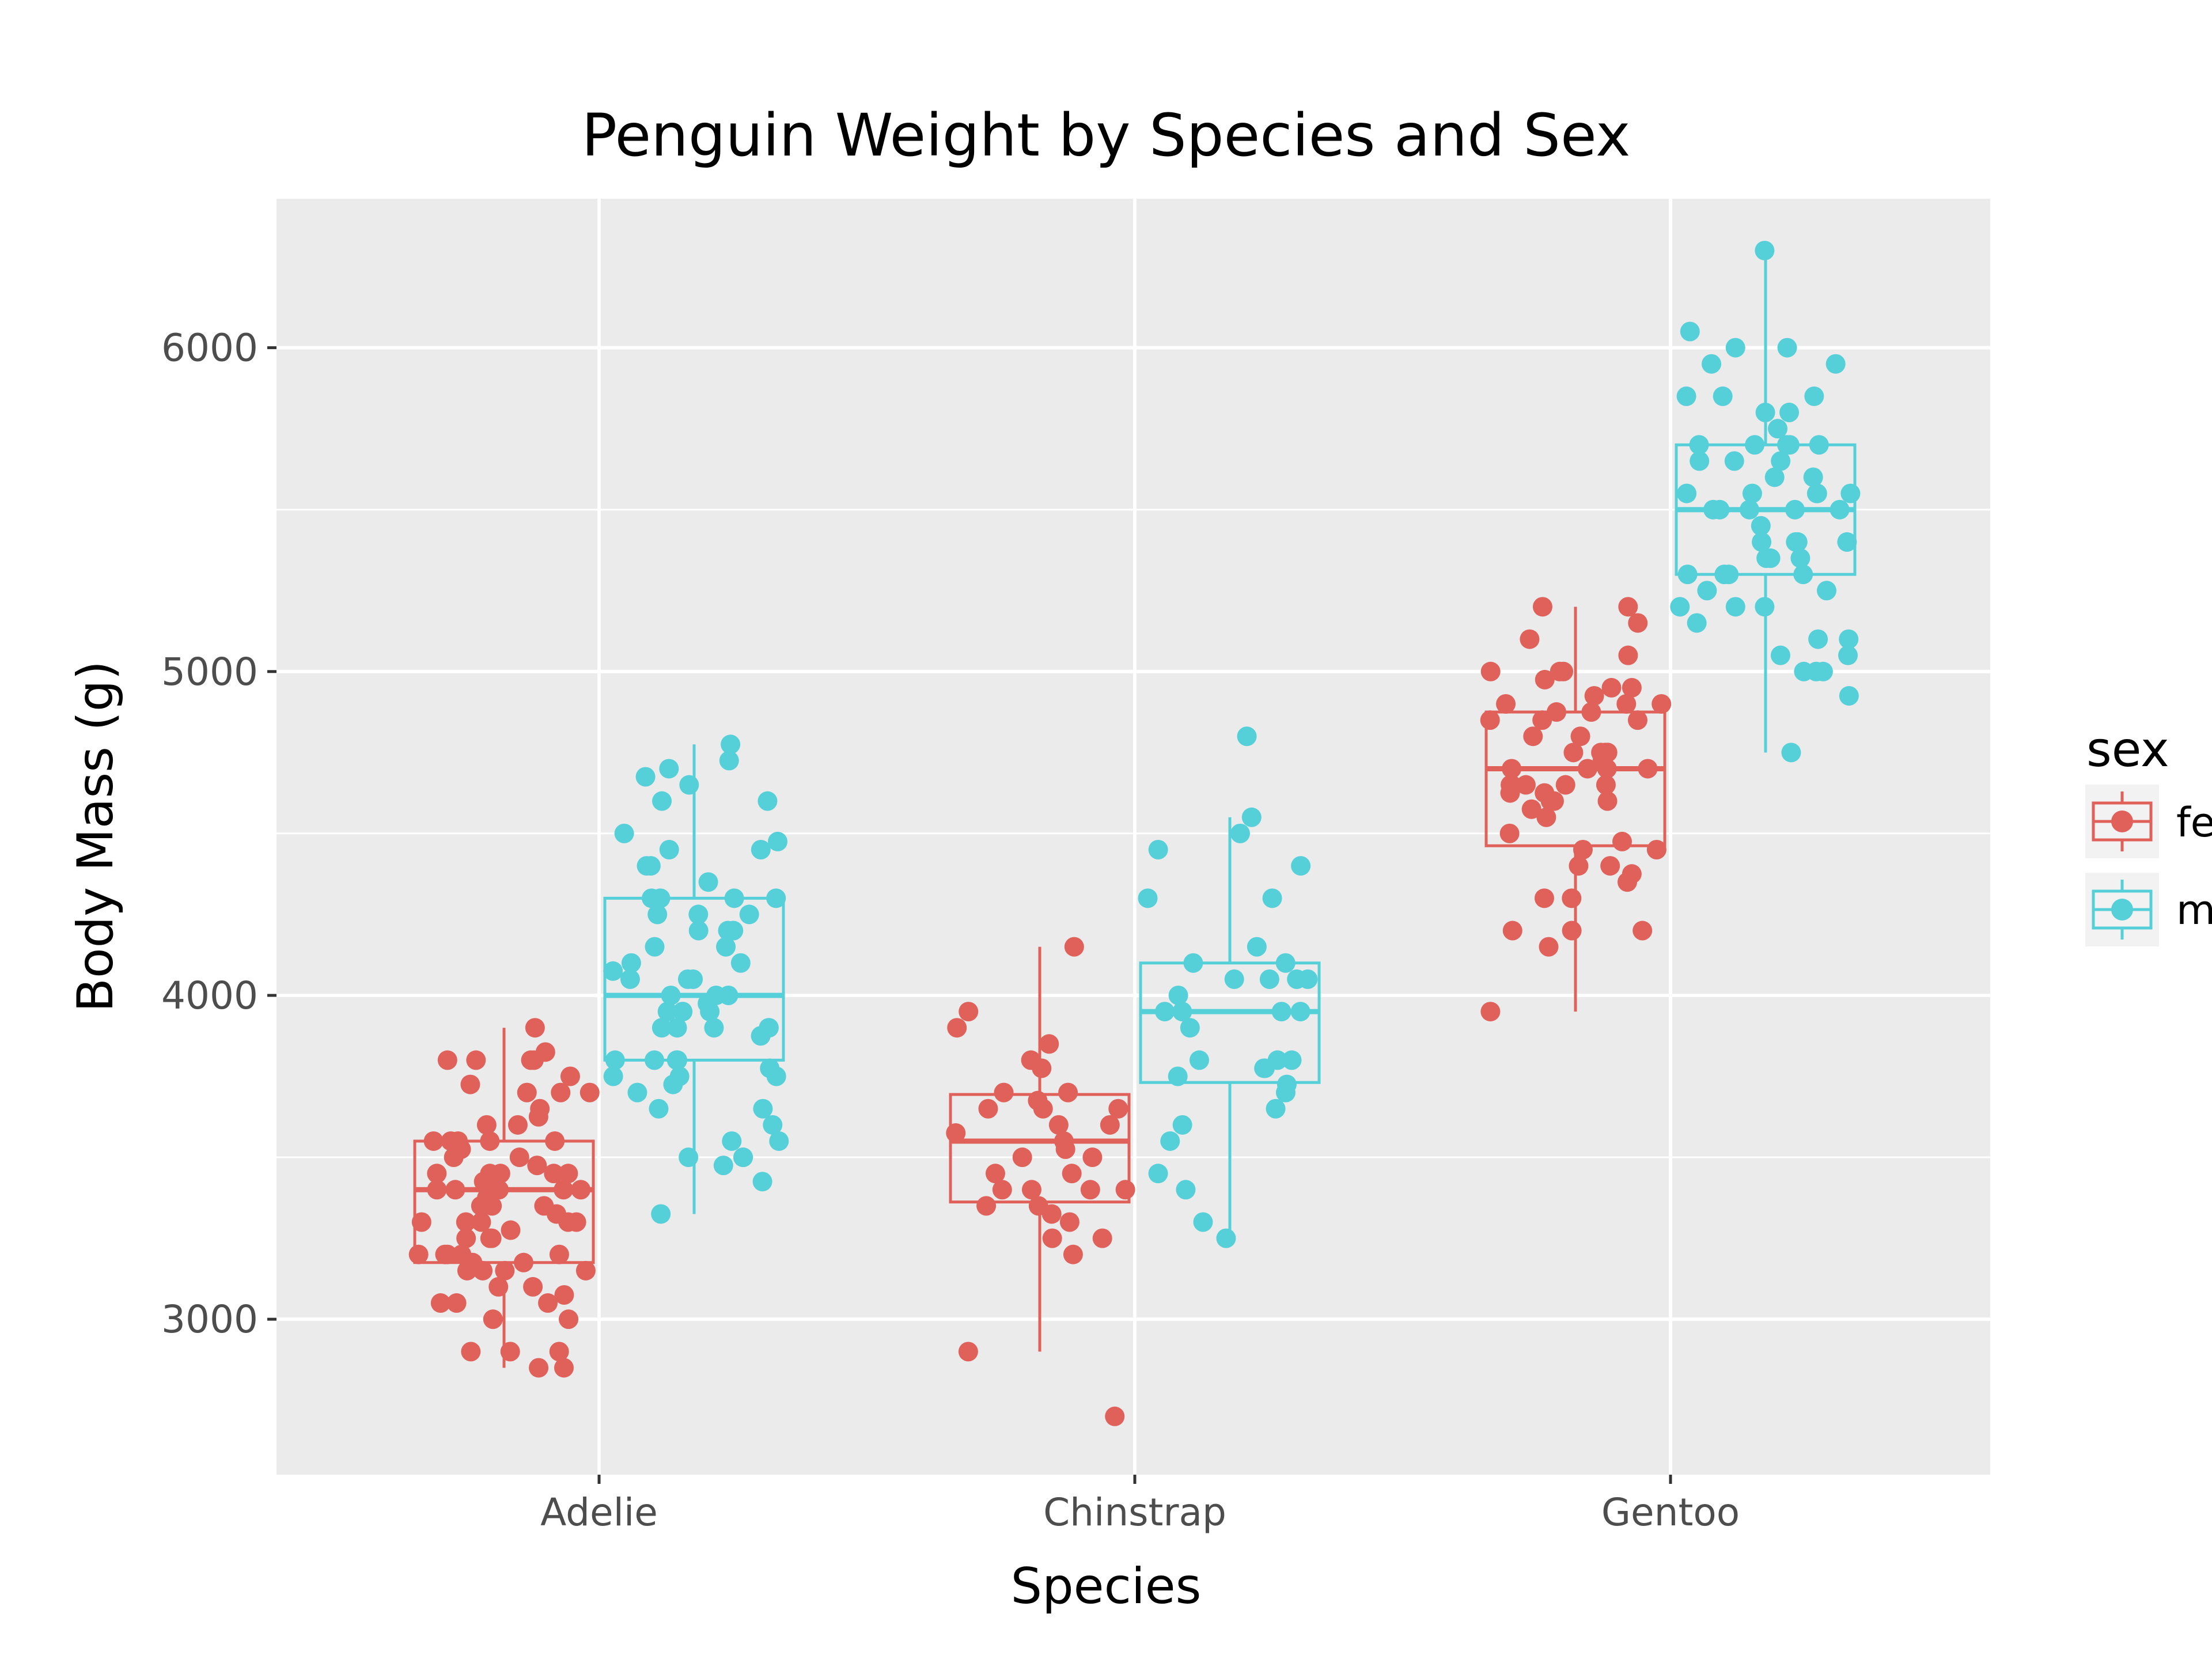  Describe the element at coordinates (2122, 821) in the screenshot. I see `legend-key-point` at that location.